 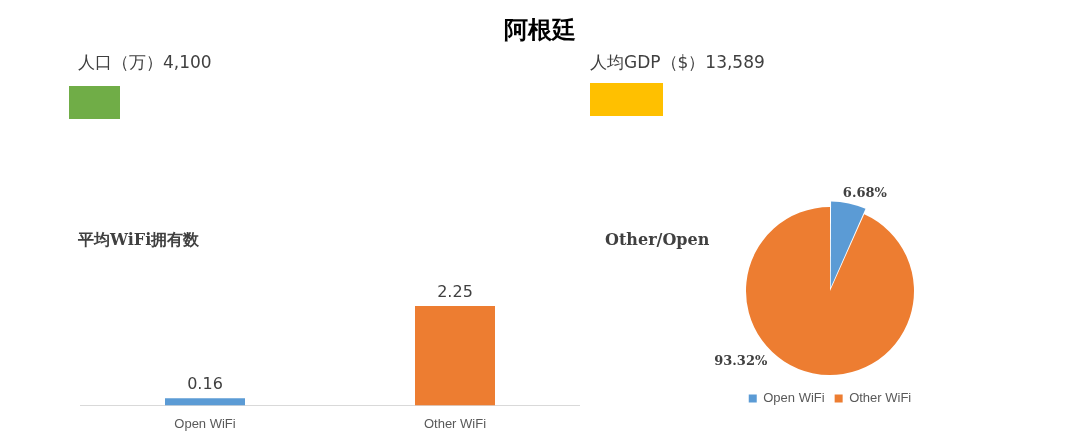 What do you see at coordinates (741, 361) in the screenshot?
I see `data-label: 93.32%` at bounding box center [741, 361].